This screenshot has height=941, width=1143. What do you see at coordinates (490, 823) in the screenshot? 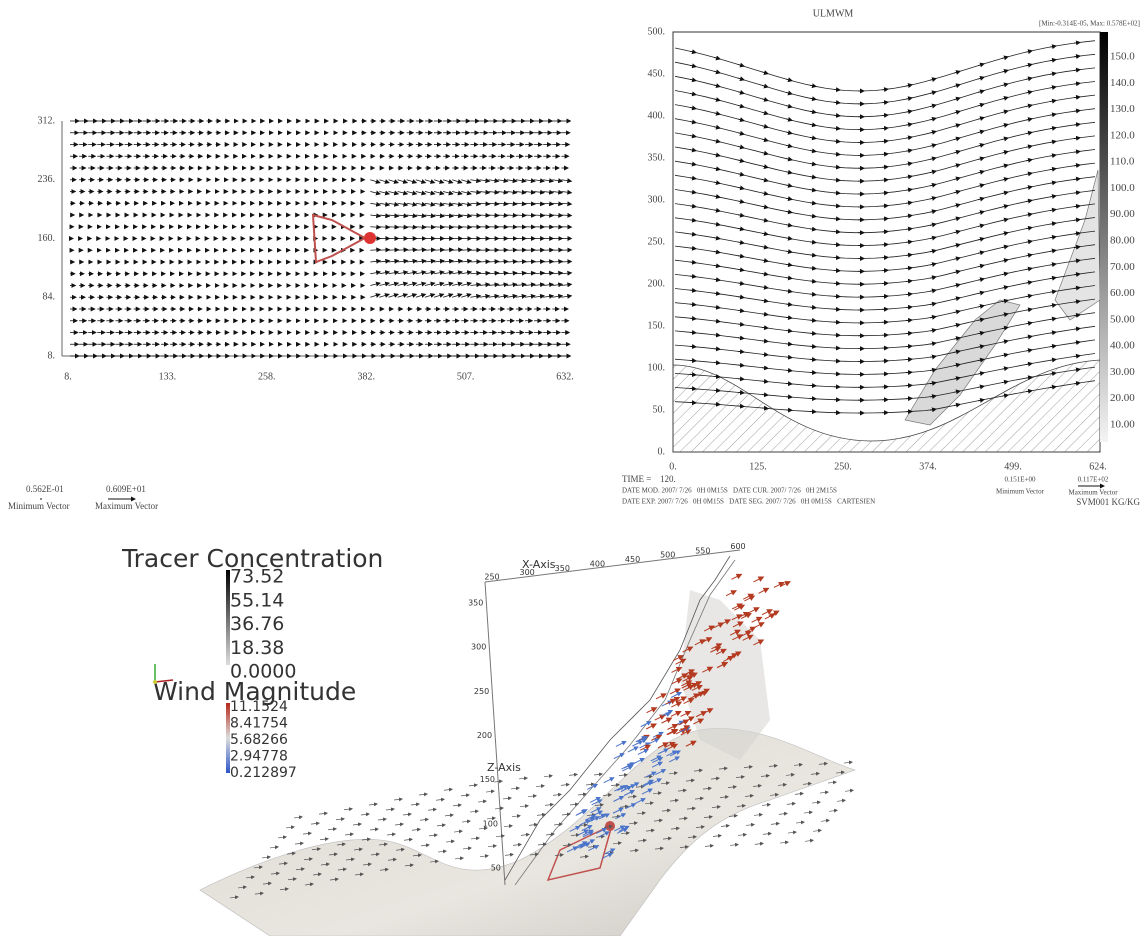
I see `z-tick-label: 100` at bounding box center [490, 823].